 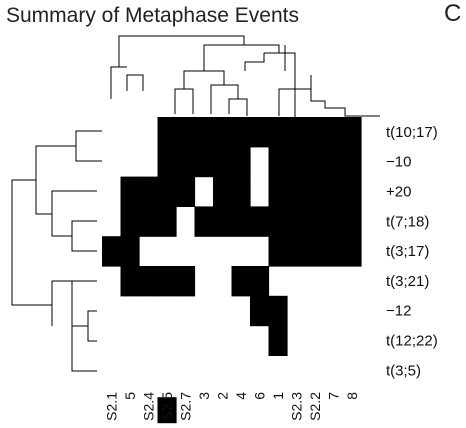 What do you see at coordinates (407, 251) in the screenshot?
I see `row-label: t(3;17)` at bounding box center [407, 251].